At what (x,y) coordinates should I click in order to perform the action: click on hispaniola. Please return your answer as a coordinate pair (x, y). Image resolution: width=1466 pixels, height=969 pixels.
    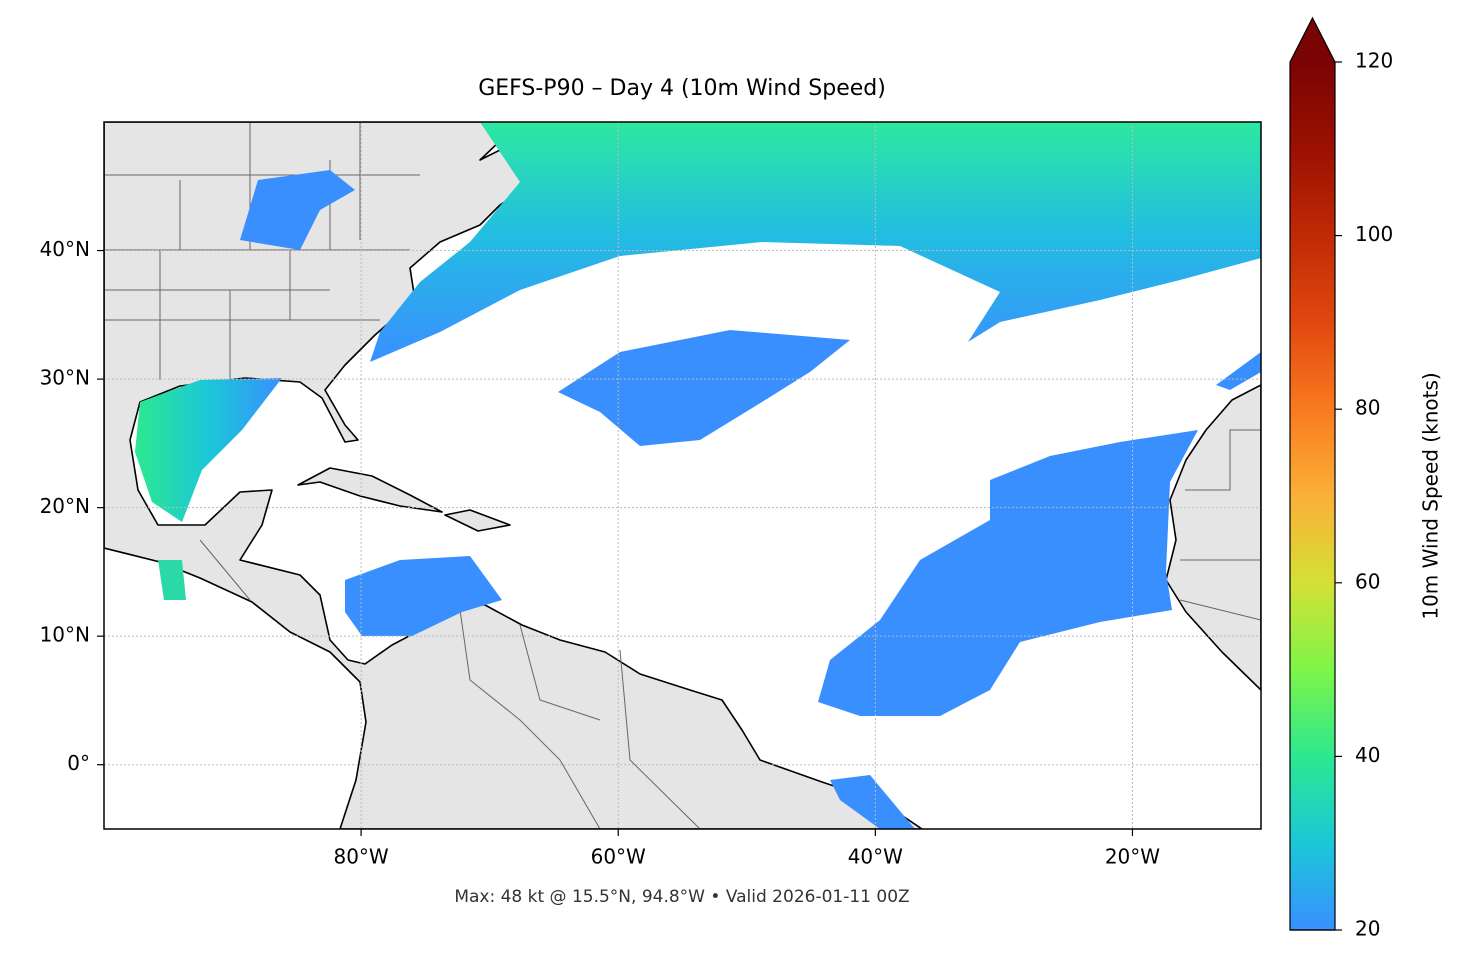
    Looking at the image, I should click on (477, 520).